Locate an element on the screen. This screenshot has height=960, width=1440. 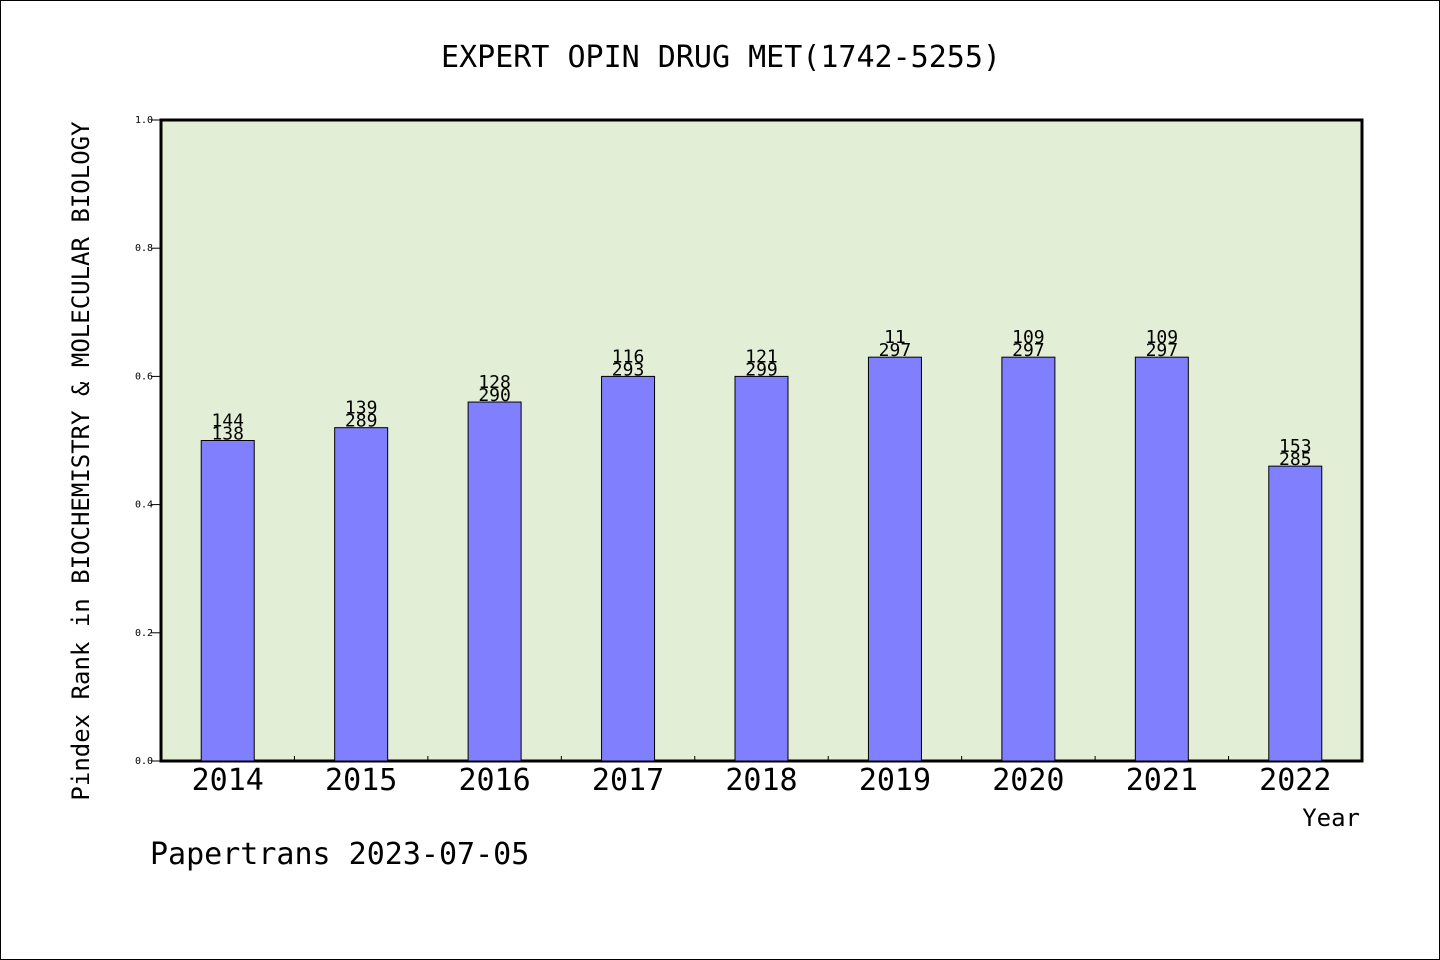
bar-rank-label: 121 is located at coordinates (761, 356).